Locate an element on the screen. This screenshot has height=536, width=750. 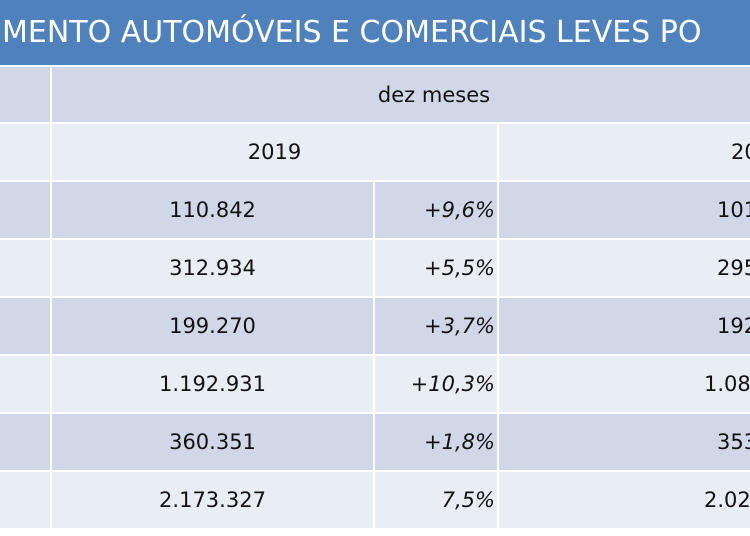
value-cell: 1.192.931 is located at coordinates (212, 384).